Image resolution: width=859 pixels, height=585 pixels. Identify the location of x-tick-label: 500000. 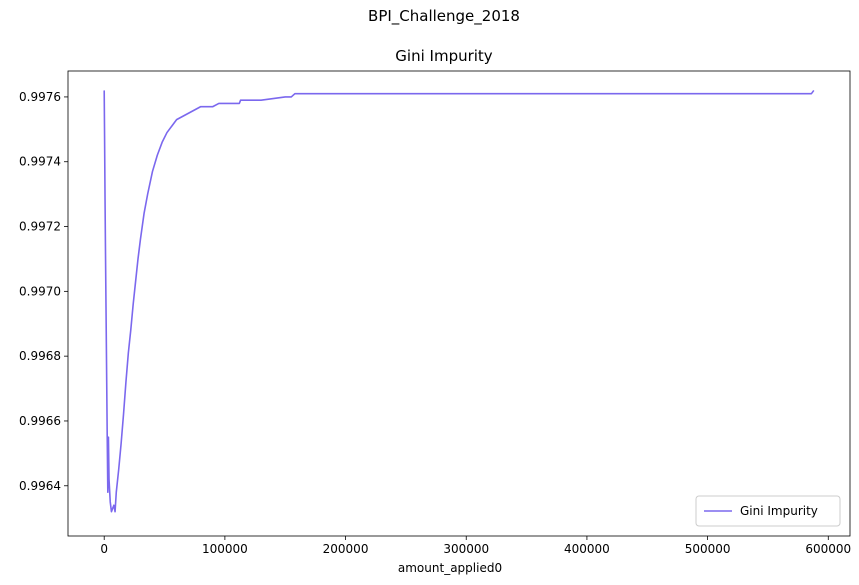
(708, 549).